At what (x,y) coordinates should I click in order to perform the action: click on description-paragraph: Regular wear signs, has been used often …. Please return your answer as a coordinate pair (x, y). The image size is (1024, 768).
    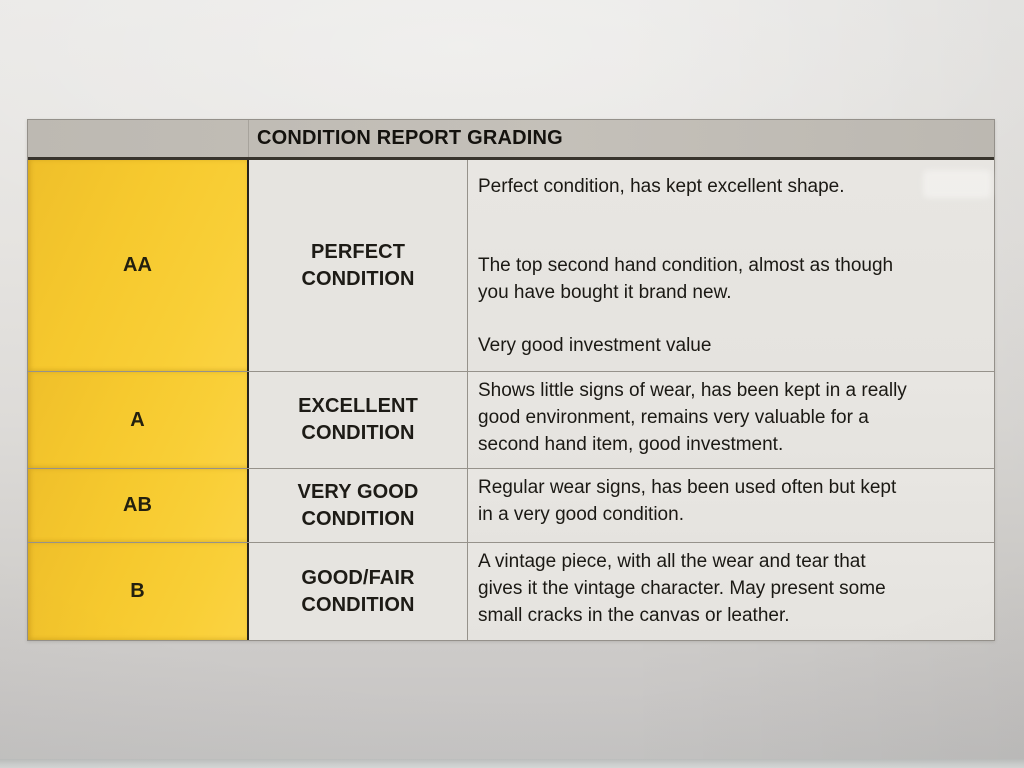
    Looking at the image, I should click on (687, 501).